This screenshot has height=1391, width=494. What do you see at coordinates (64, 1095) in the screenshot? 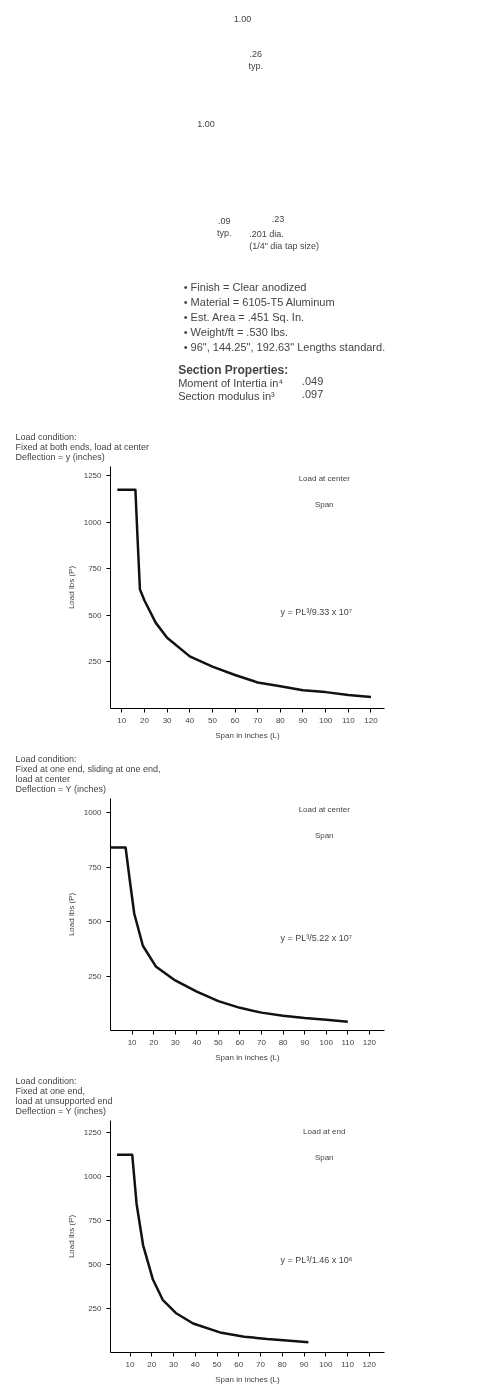
I see `chart-title: Load condition: Fixed at one end, load at unsupported end Deflection = Y (inches)` at bounding box center [64, 1095].